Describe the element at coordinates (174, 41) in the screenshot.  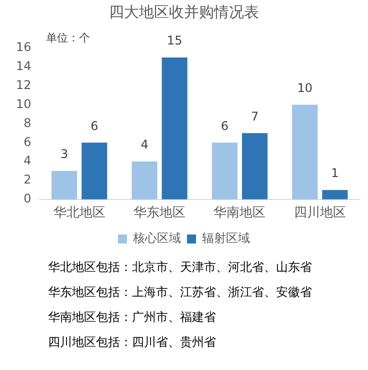
I see `data-label: 15` at that location.